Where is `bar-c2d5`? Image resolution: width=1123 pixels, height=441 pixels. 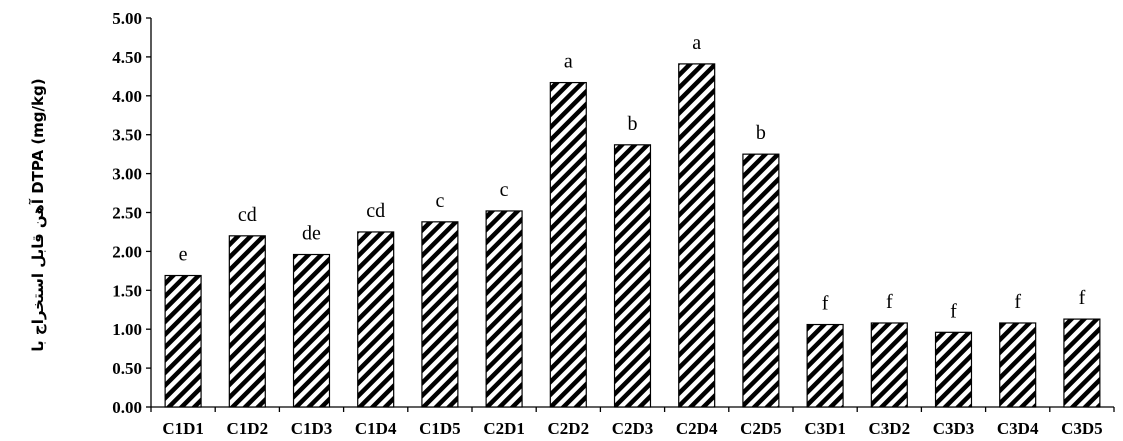
bar-c2d5 is located at coordinates (761, 280).